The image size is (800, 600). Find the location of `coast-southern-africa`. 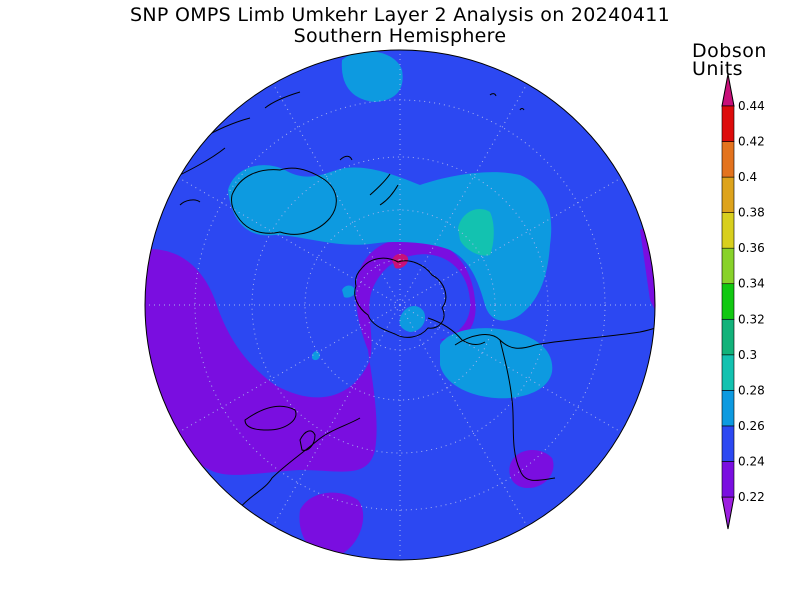

coast-southern-africa is located at coordinates (299, 458).